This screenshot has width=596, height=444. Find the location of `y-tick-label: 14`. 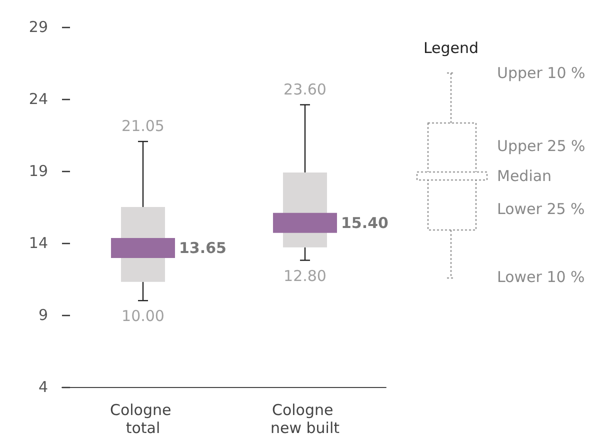

y-tick-label: 14 is located at coordinates (38, 243).